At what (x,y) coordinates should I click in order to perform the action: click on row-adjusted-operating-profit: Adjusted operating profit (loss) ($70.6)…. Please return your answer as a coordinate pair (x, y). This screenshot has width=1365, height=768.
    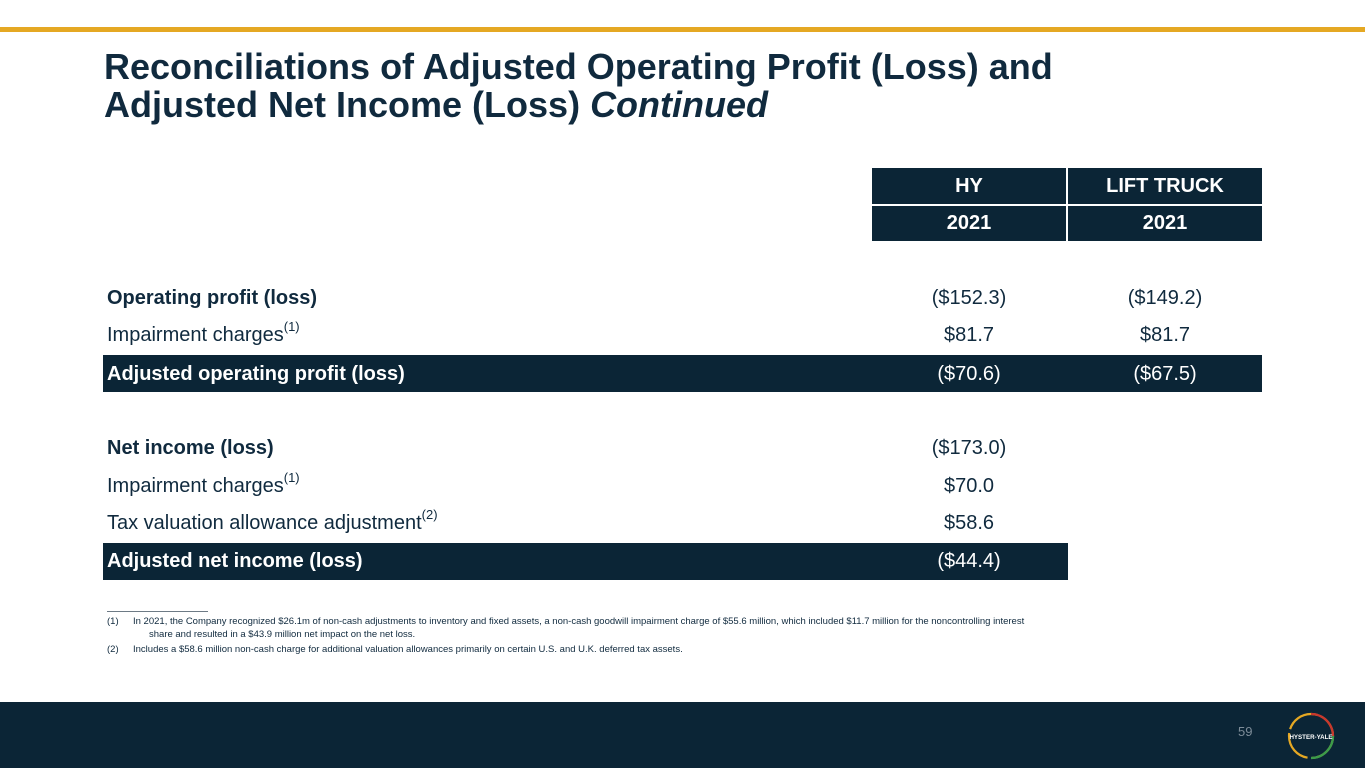
    Looking at the image, I should click on (682, 373).